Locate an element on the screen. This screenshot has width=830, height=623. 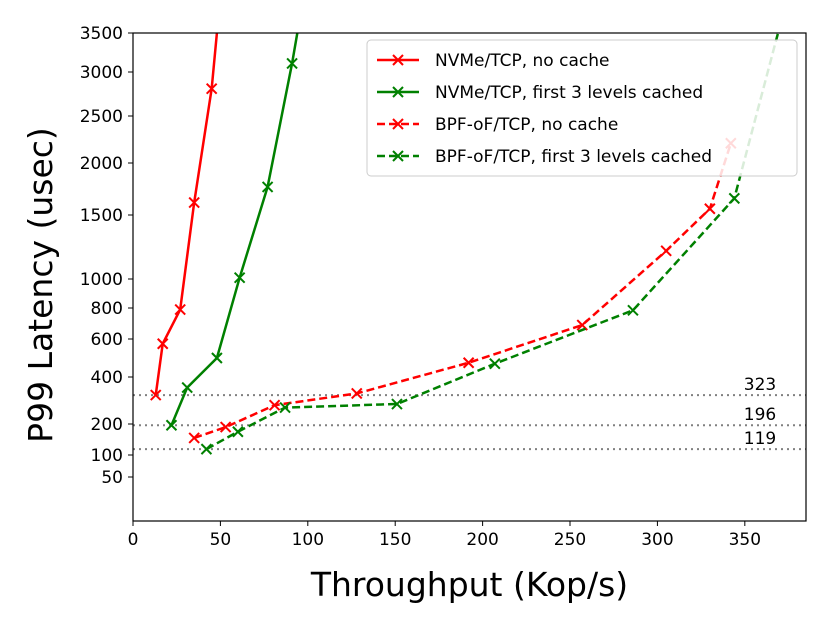
x-tick-label: 50 is located at coordinates (221, 540).